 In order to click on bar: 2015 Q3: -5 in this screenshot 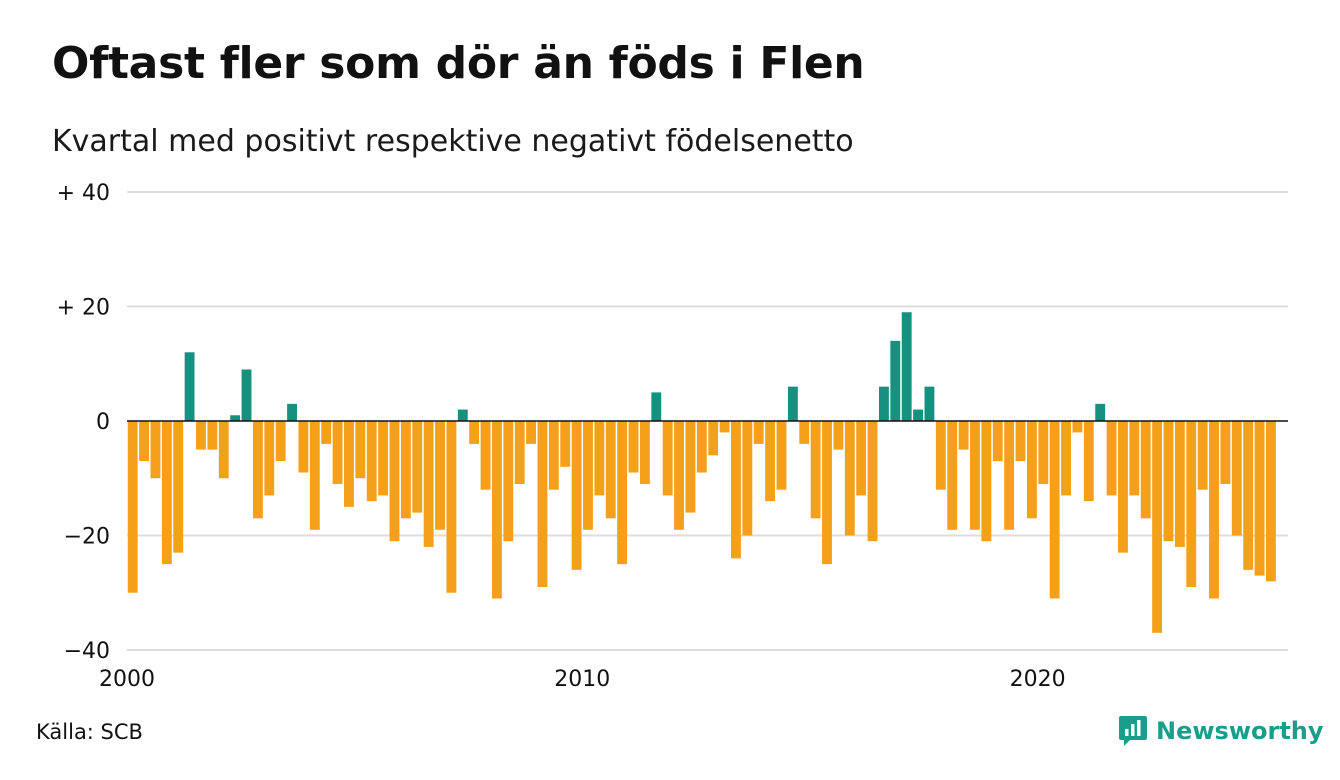, I will do `click(838, 435)`.